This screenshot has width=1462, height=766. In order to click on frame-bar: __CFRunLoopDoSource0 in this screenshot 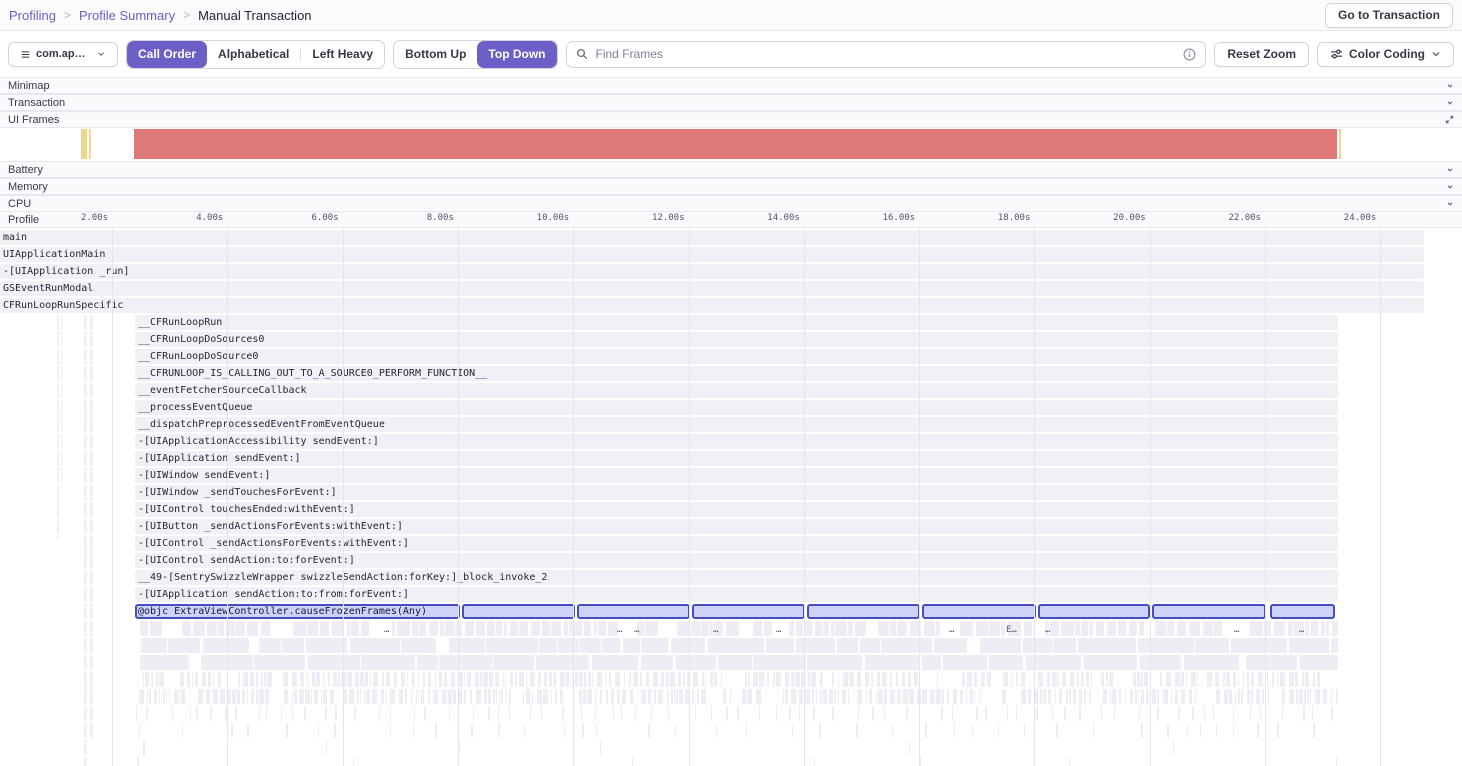, I will do `click(736, 356)`.